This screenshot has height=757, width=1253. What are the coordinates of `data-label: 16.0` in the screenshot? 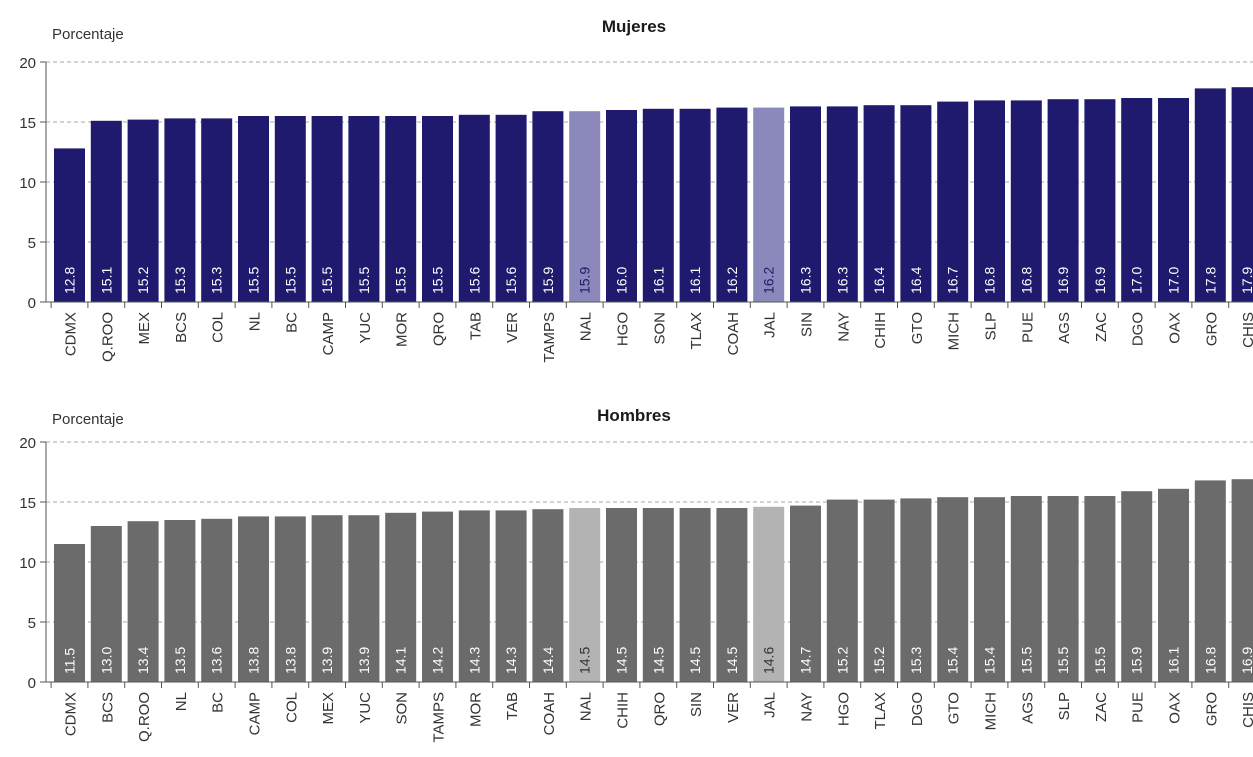 It's located at (622, 280).